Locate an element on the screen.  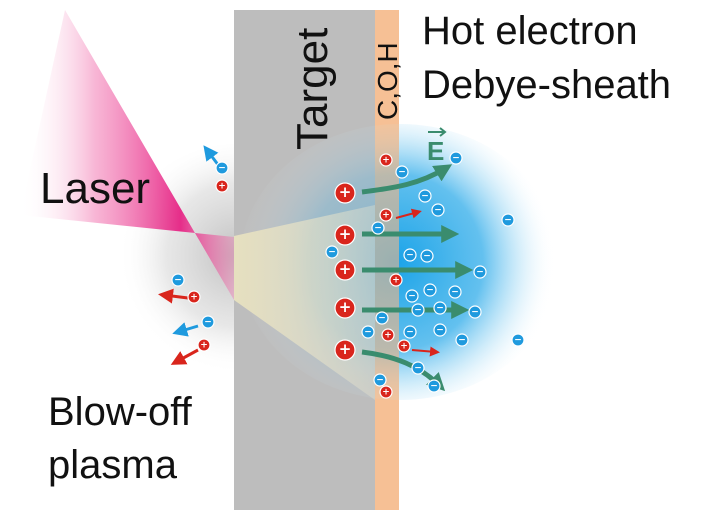
blowoff-label-line1: Blow-off is located at coordinates (120, 412).